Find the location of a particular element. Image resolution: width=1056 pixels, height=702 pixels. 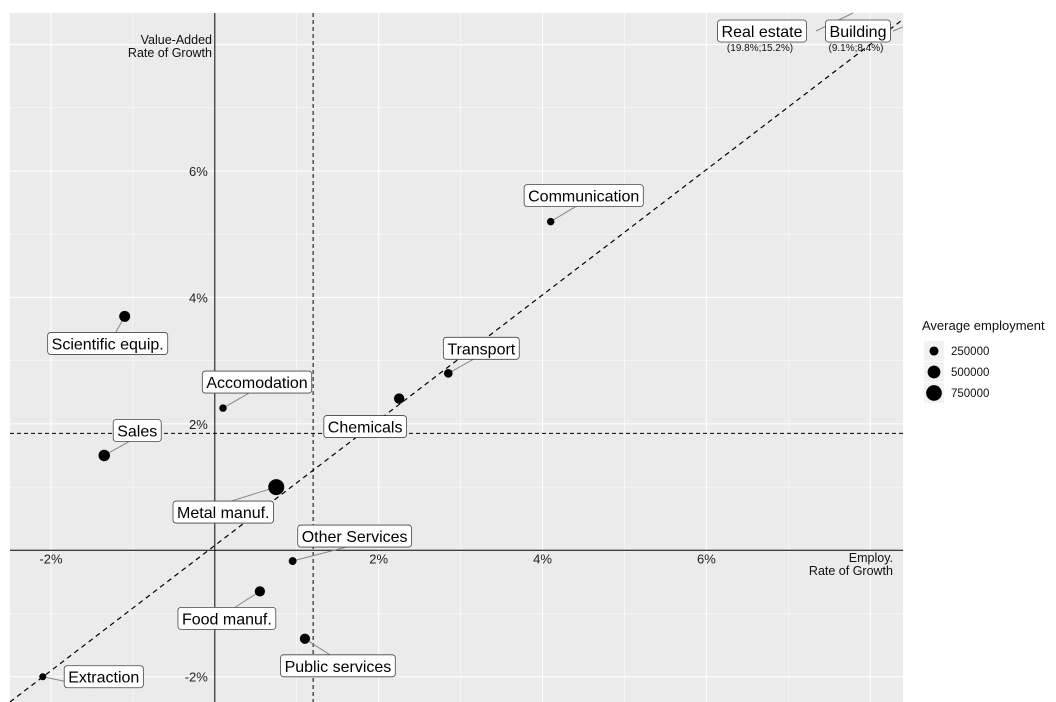

label-transport: Transport is located at coordinates (481, 348).